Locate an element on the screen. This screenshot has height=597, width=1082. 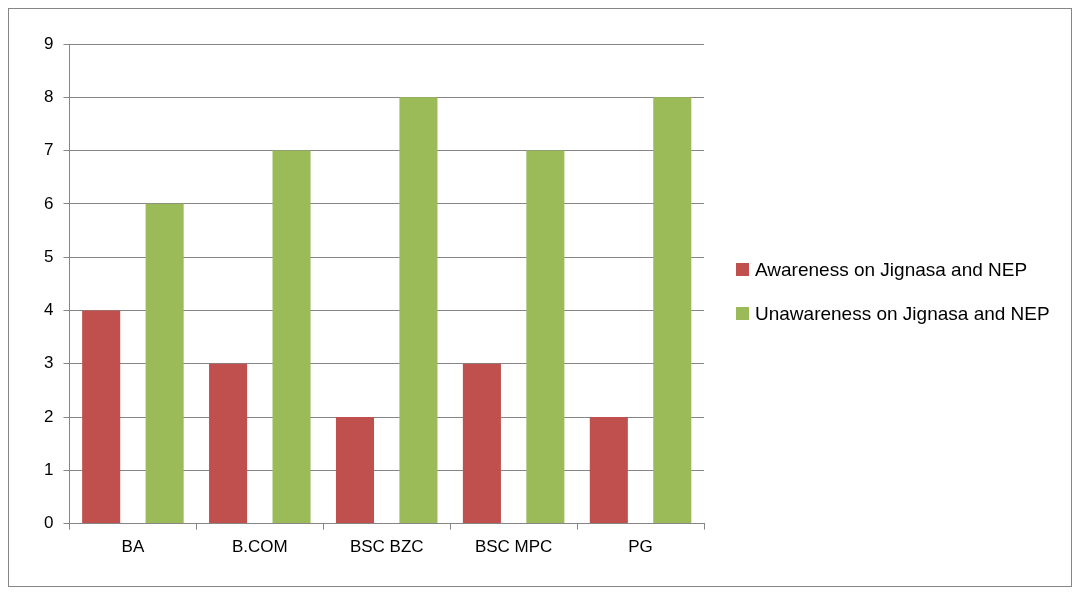
x-tick-label: BA is located at coordinates (133, 547).